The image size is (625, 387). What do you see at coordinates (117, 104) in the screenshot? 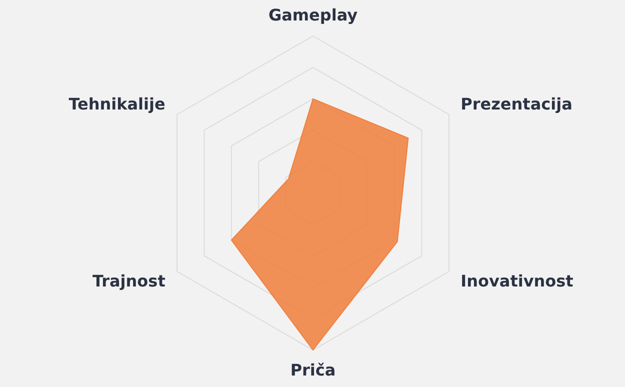
I see `spoke-label: Tehnikalije` at bounding box center [117, 104].